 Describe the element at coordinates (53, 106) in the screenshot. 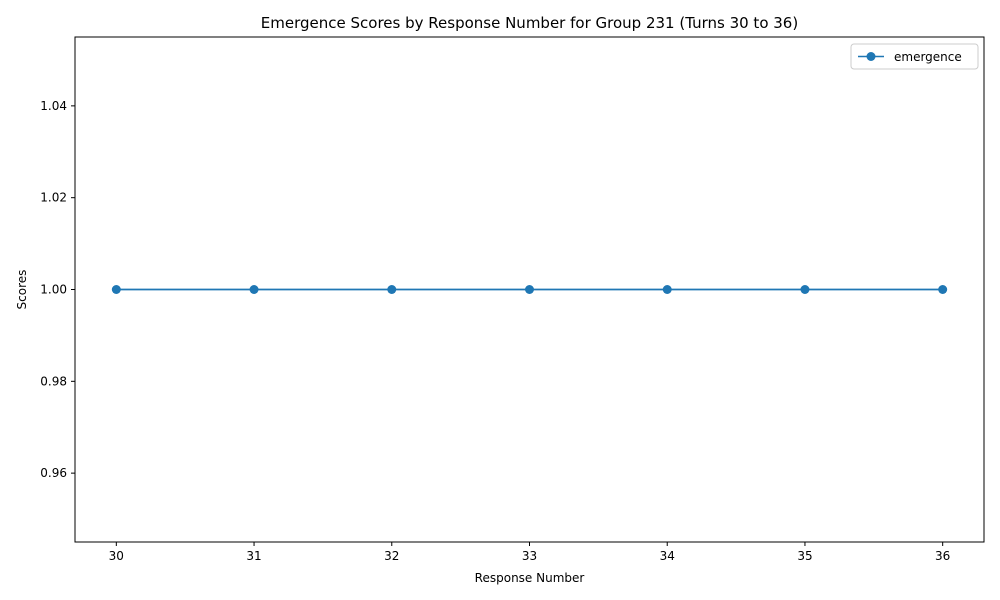

I see `y-tick-label: 1.04` at that location.